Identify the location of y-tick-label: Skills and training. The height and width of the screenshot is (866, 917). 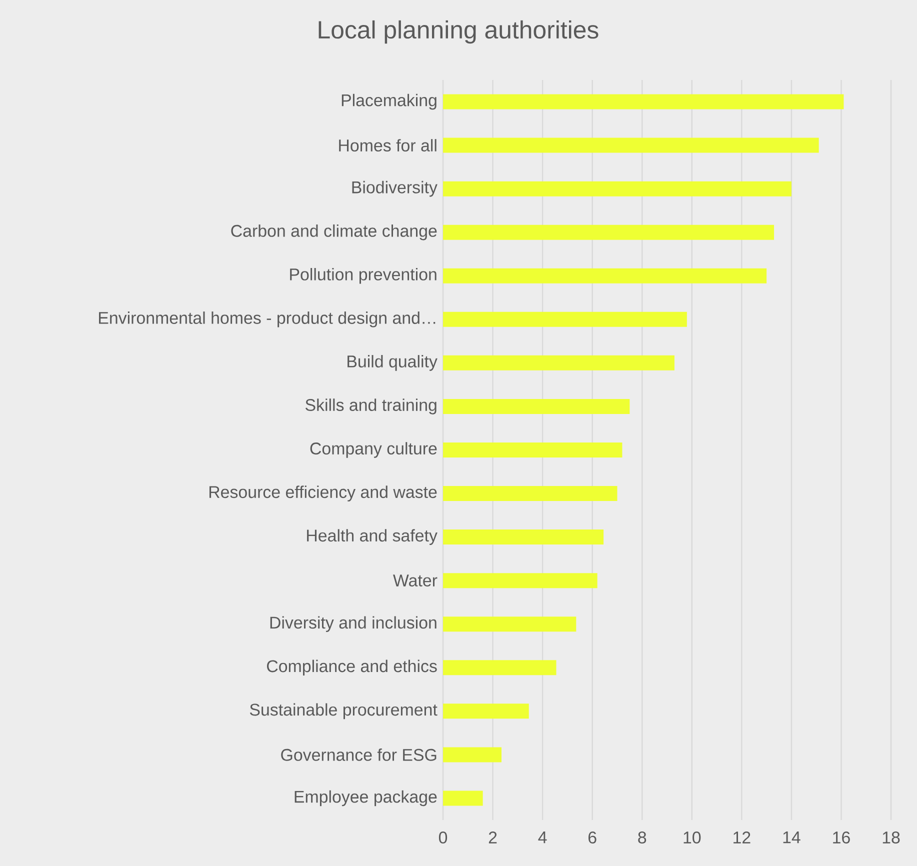
(371, 406).